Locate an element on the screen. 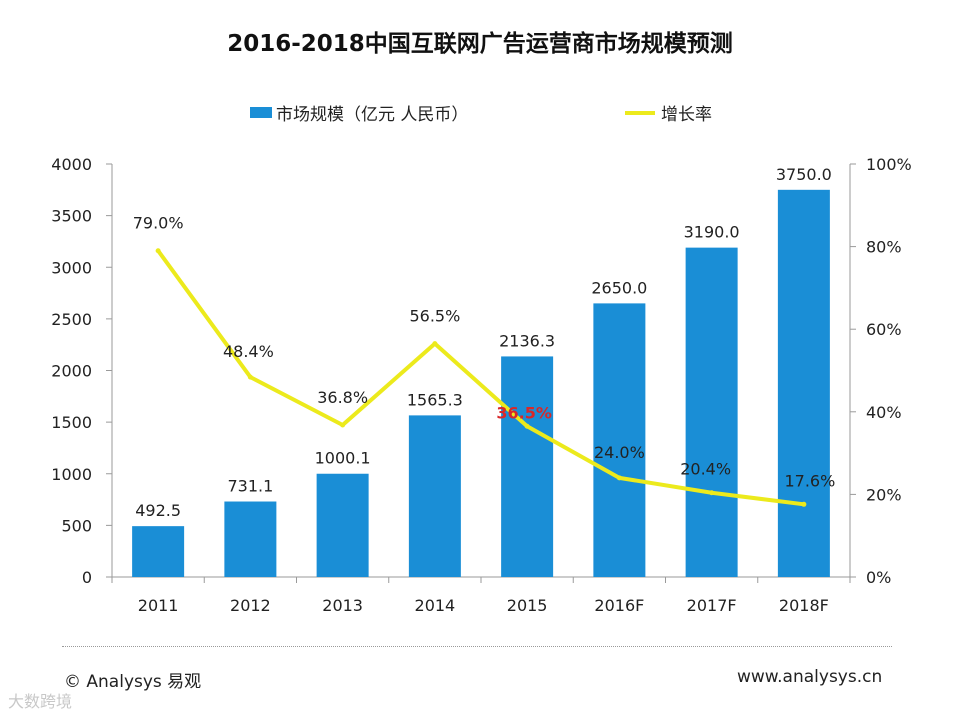 Image resolution: width=960 pixels, height=720 pixels. legend-line-item: 增长率 is located at coordinates (668, 112).